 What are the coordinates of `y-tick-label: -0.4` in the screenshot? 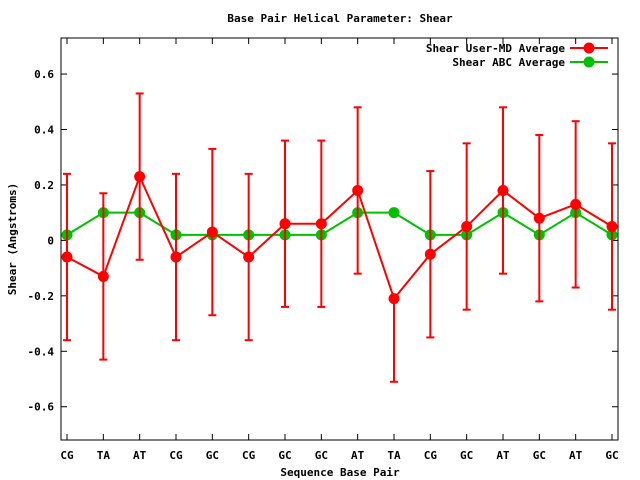 It's located at (41, 351).